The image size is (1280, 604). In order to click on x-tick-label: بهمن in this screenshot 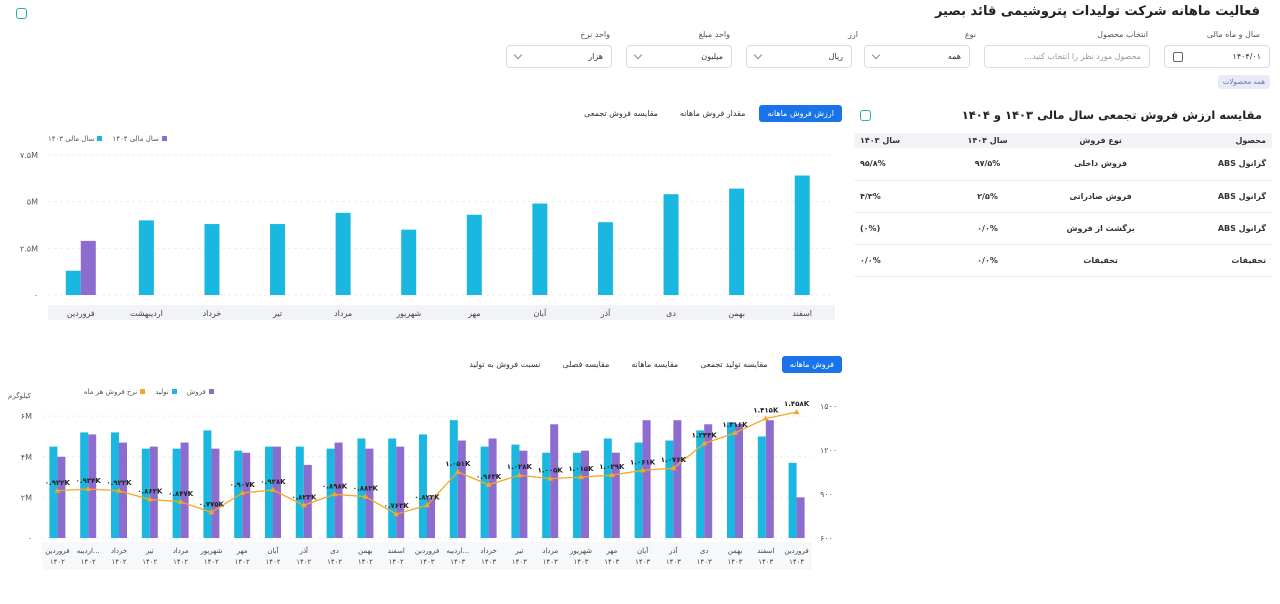, I will do `click(735, 551)`.